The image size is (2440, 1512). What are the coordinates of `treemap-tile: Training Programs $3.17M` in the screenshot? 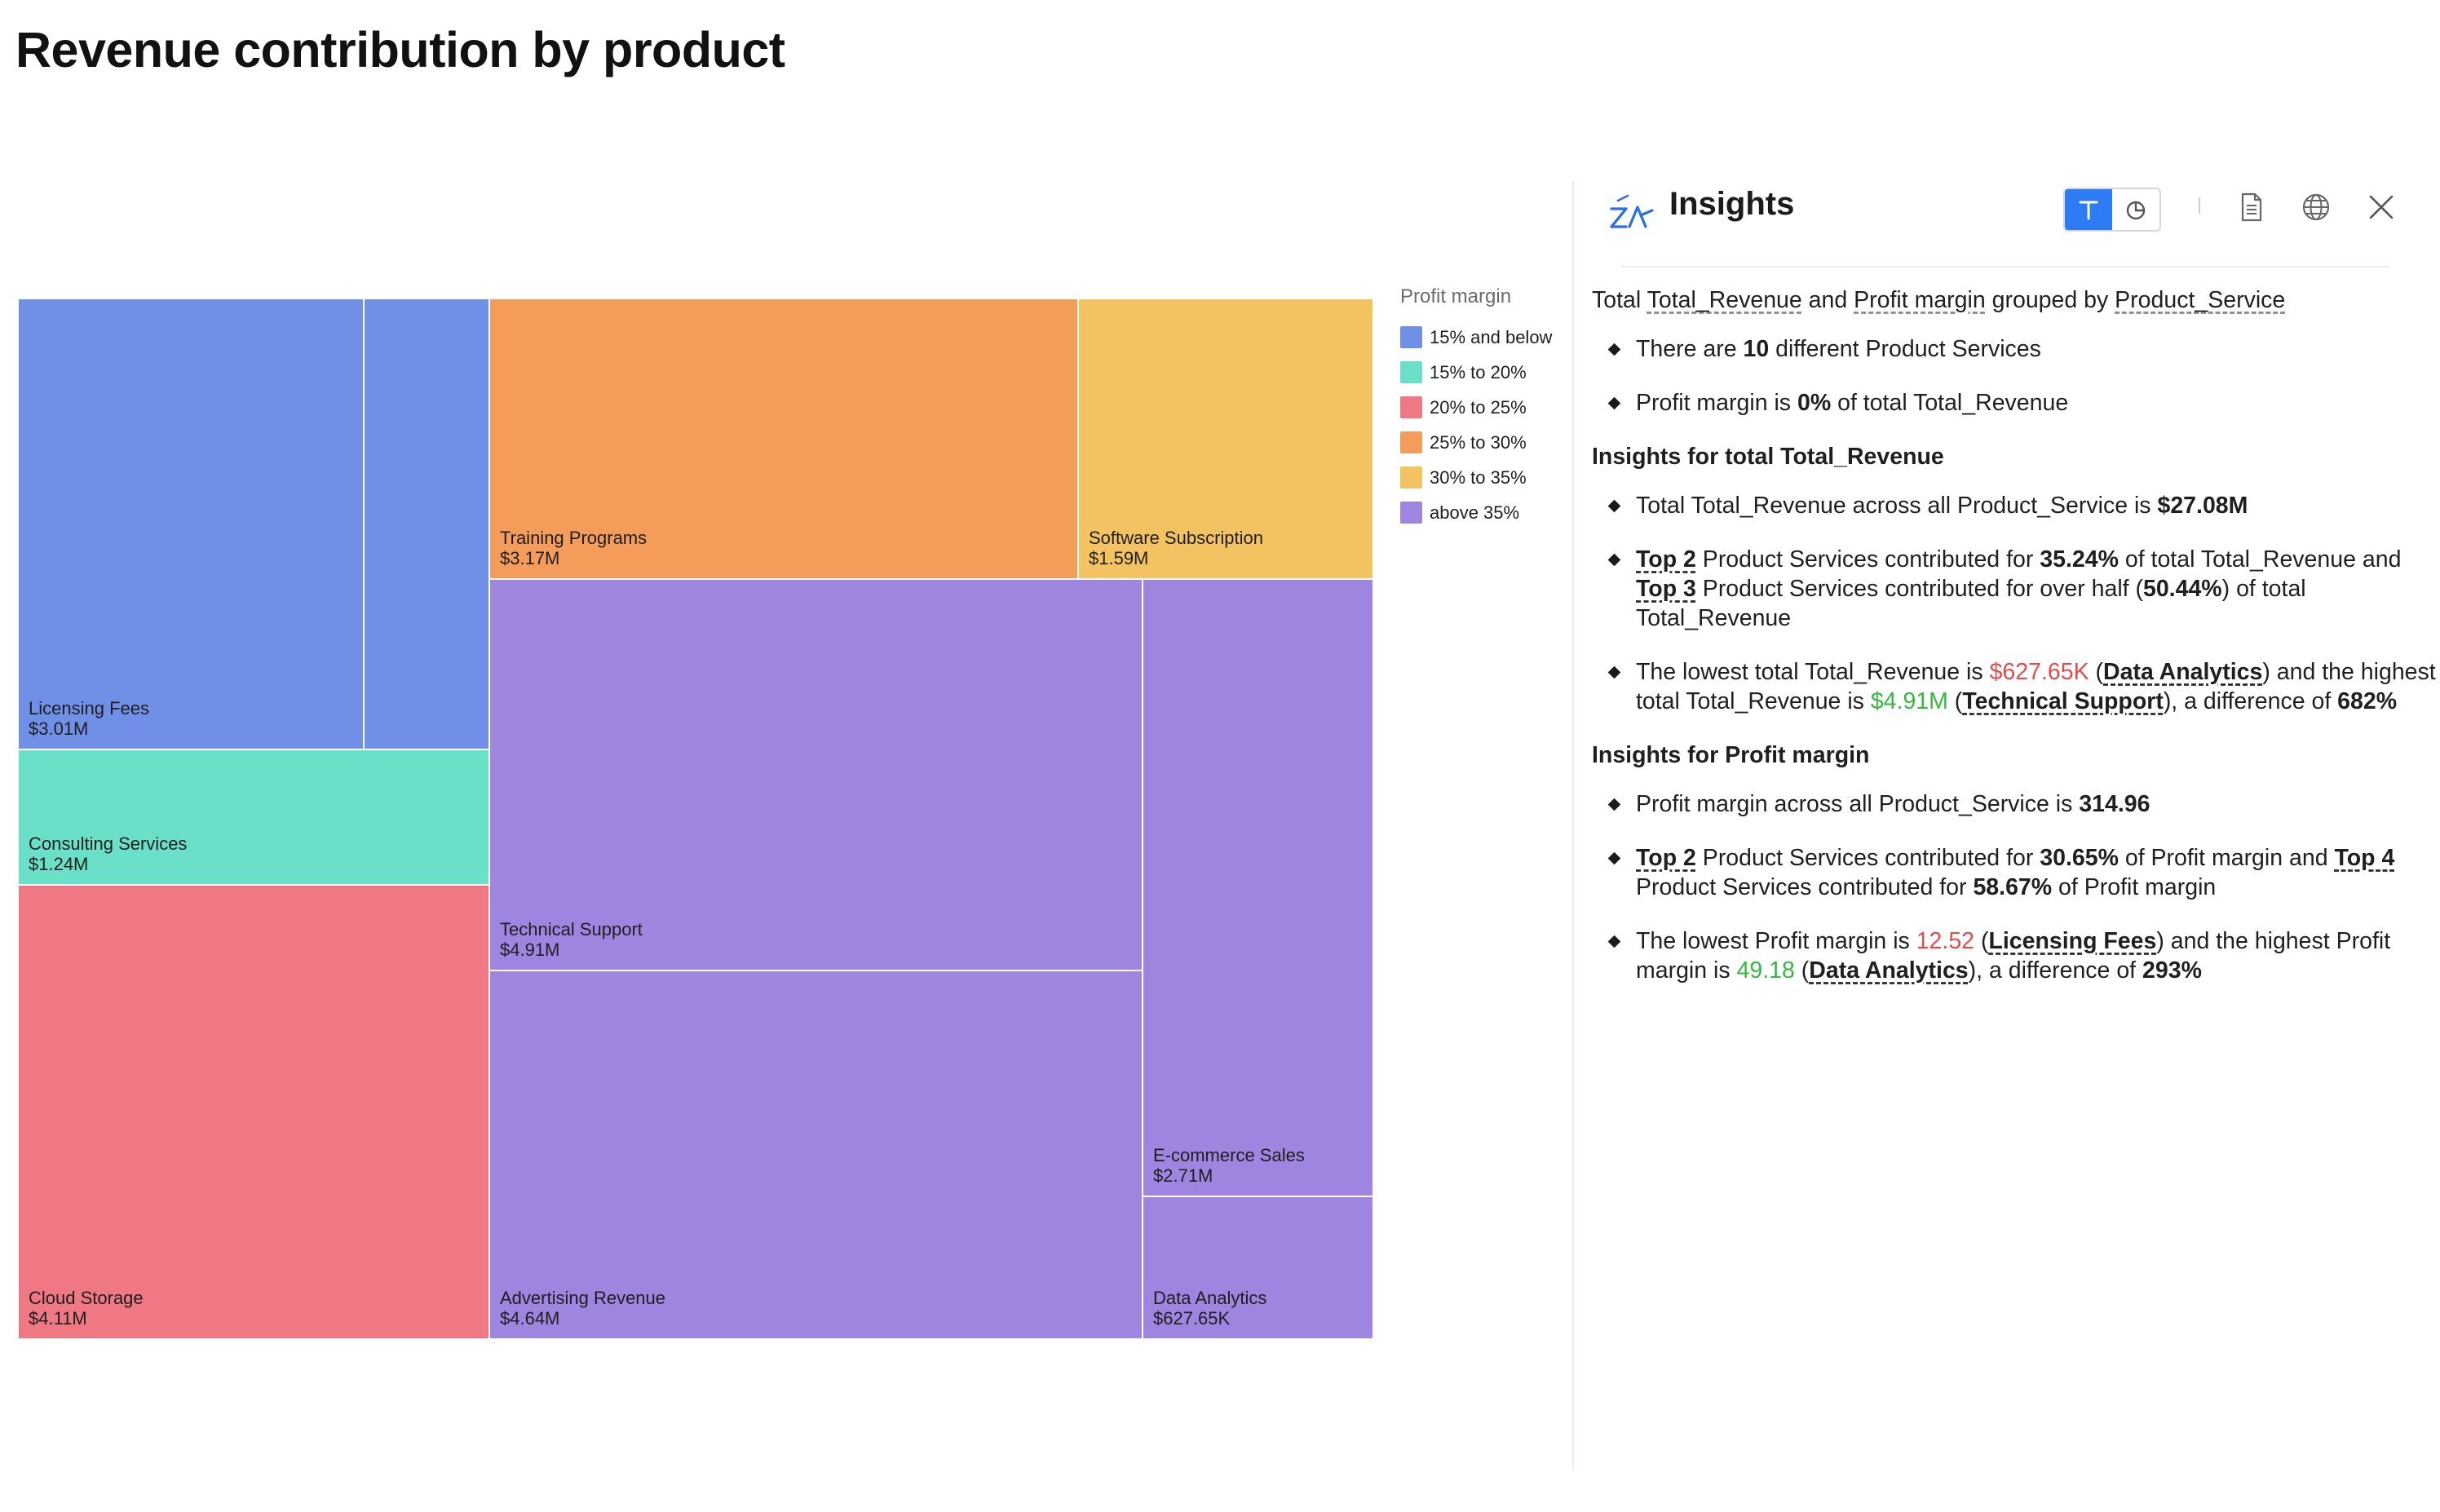 It's located at (784, 438).